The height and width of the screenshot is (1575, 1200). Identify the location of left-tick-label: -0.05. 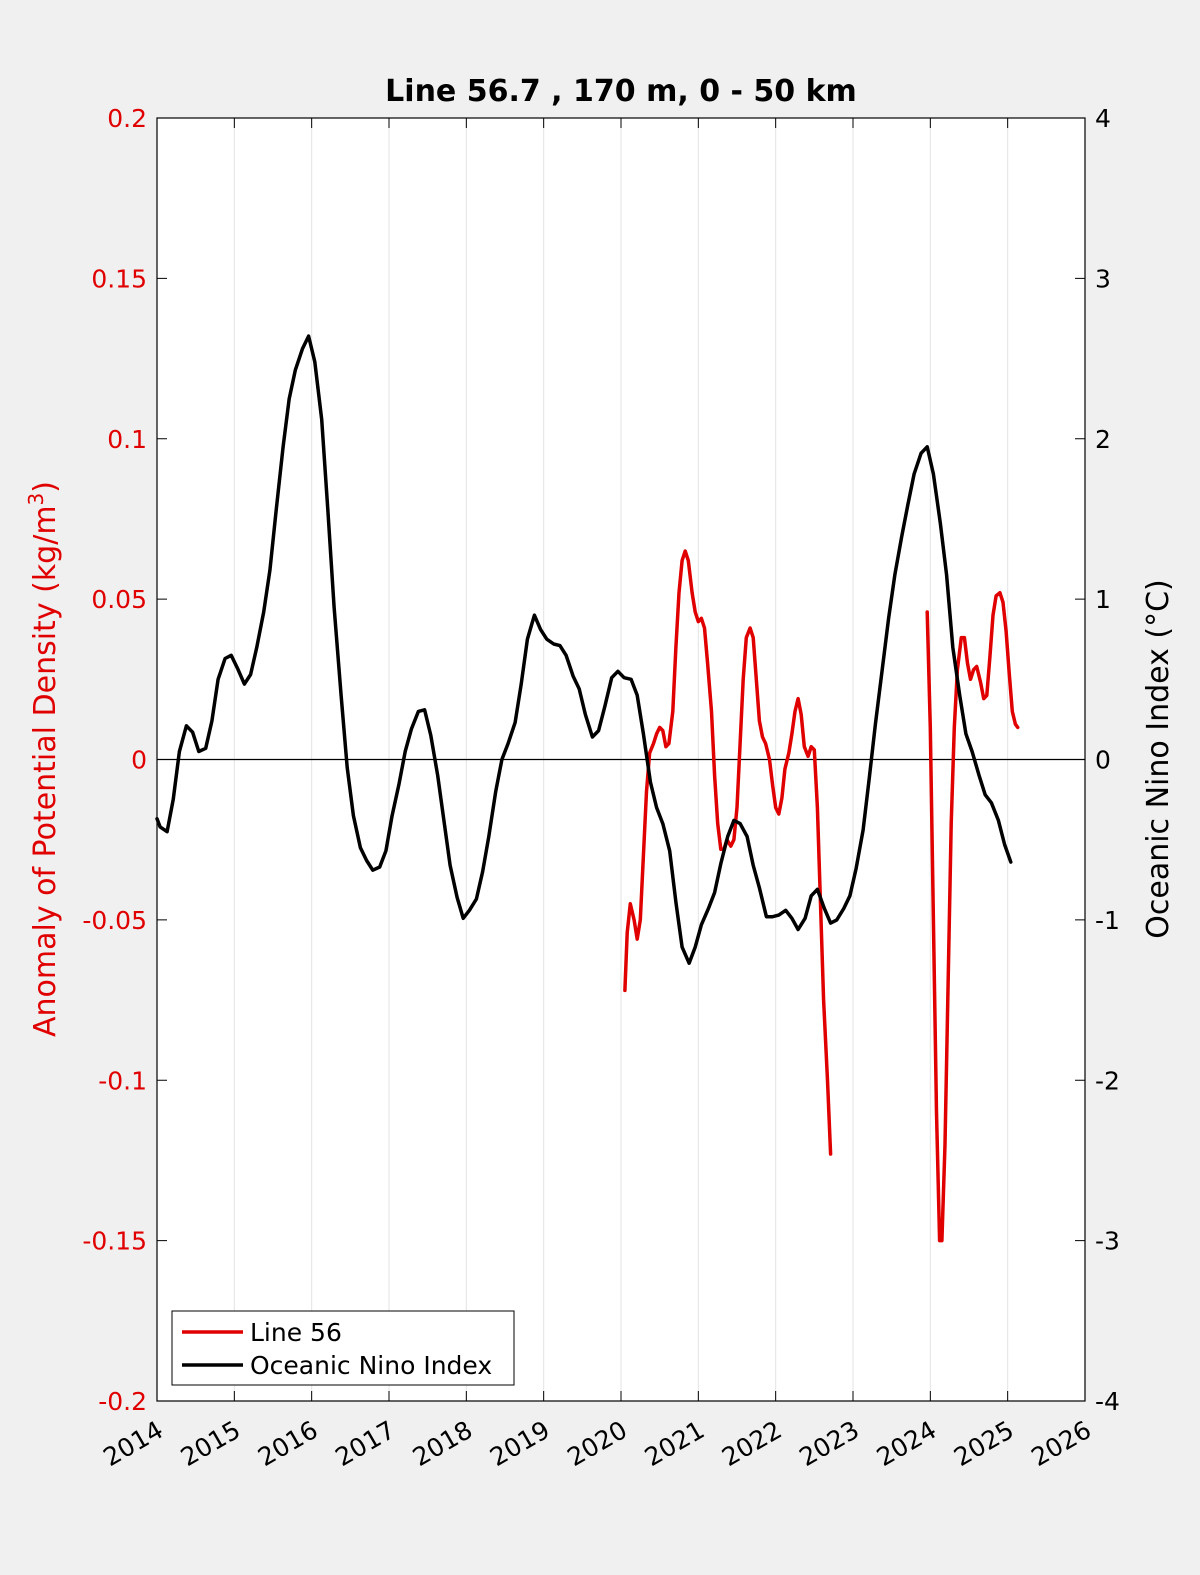
(114, 920).